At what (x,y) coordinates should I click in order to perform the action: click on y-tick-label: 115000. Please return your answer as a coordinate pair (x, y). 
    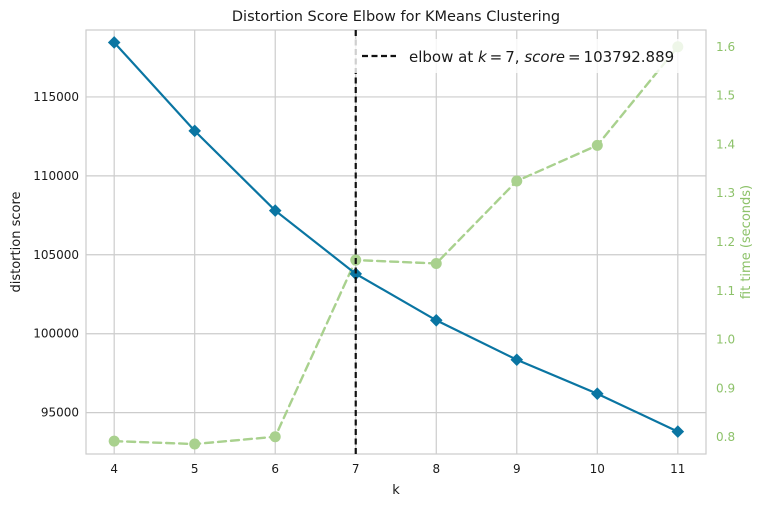
    Looking at the image, I should click on (56, 97).